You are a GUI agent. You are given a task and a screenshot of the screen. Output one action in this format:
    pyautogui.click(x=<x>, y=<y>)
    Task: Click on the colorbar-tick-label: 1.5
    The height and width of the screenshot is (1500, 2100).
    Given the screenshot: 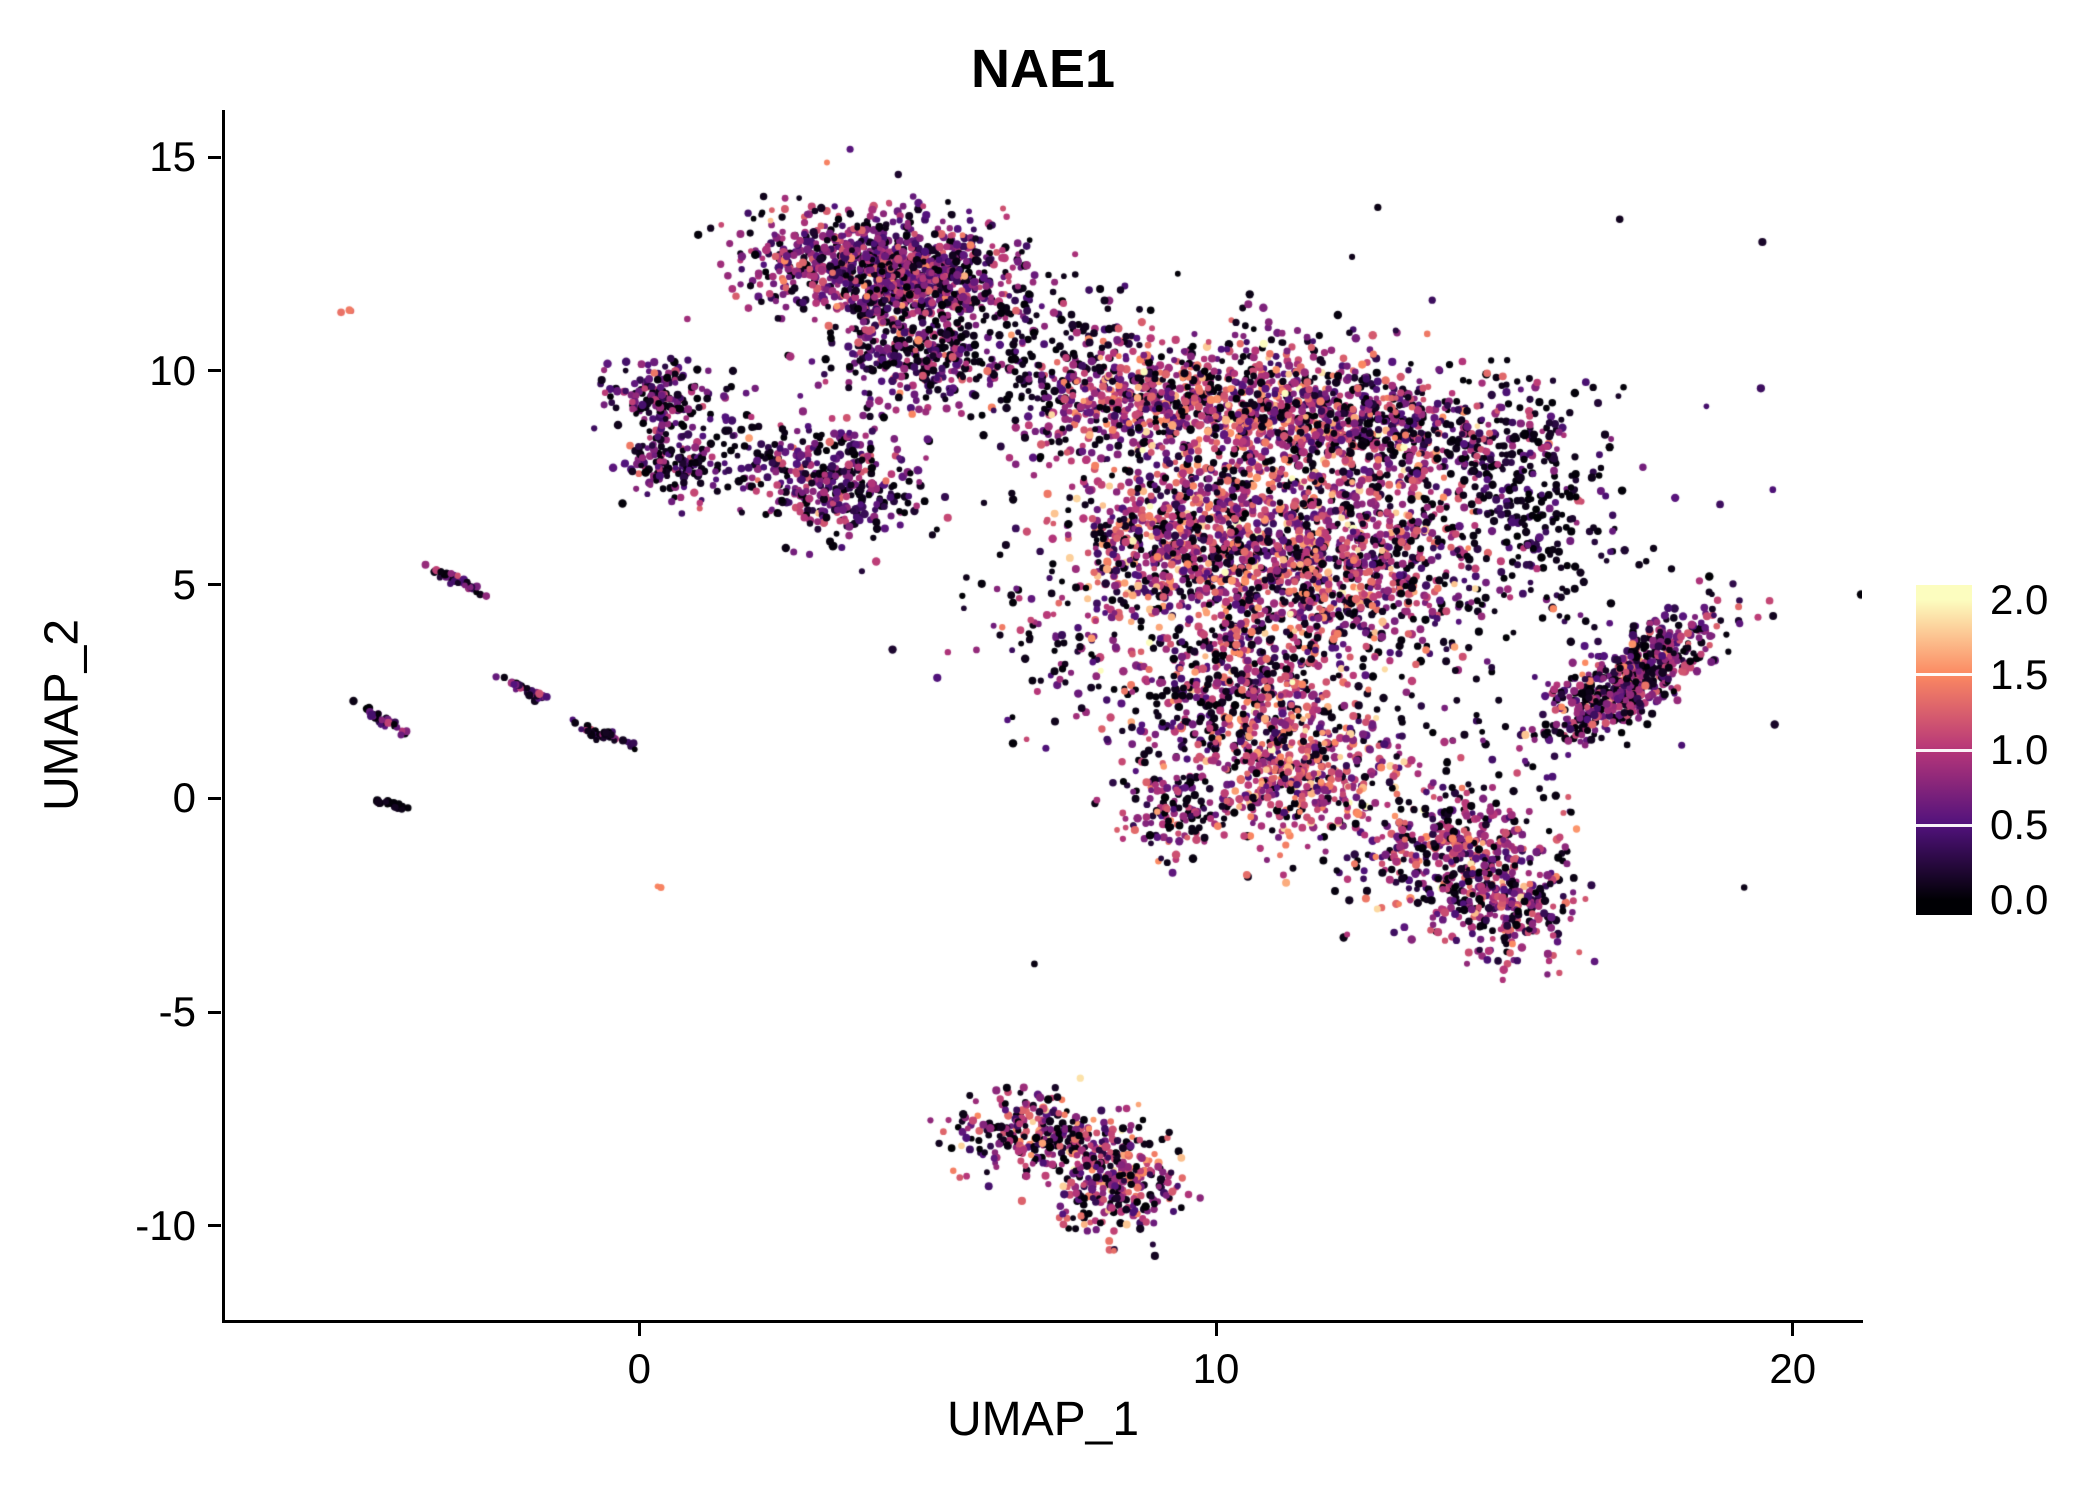 What is the action you would take?
    pyautogui.click(x=2019, y=674)
    